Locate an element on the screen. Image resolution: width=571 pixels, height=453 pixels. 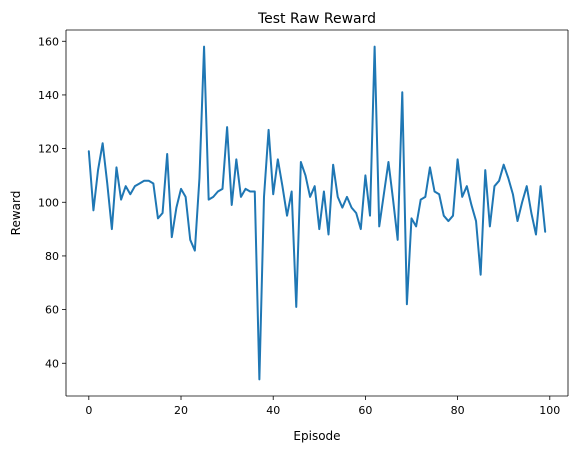
x-tick-label: 40 is located at coordinates (273, 410).